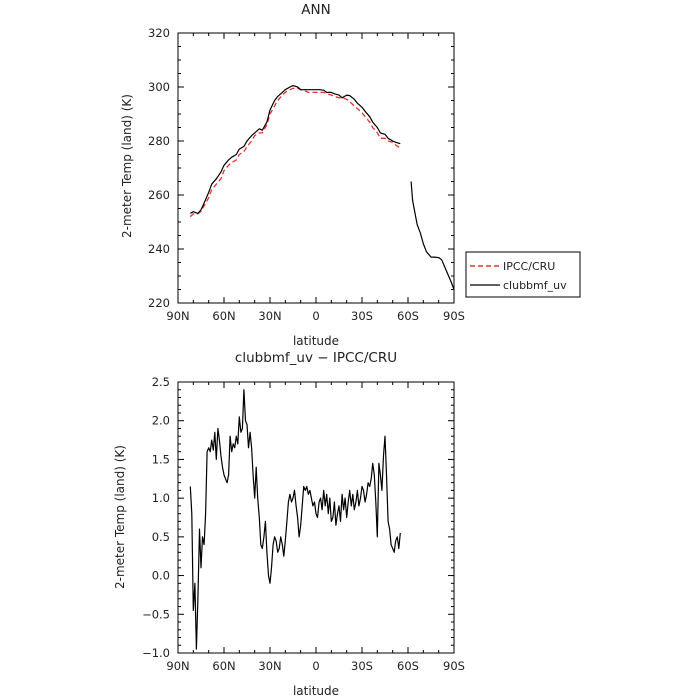 The width and height of the screenshot is (700, 700). Describe the element at coordinates (316, 341) in the screenshot. I see `top-chart-x-axis-label: latitude` at that location.